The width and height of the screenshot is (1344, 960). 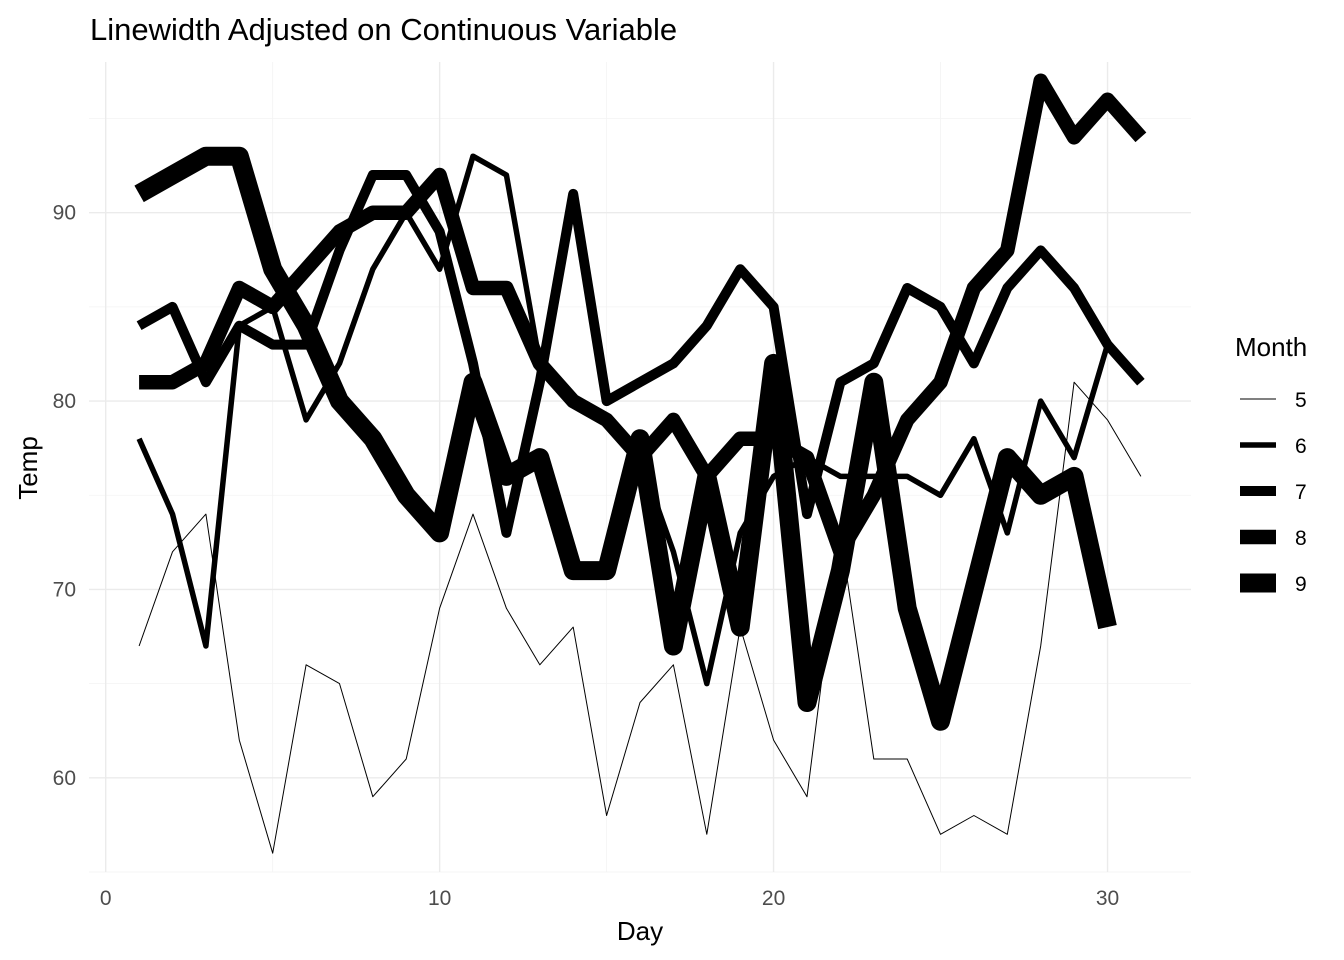 I want to click on legend: Month 5 6 7 8 9, so click(x=1271, y=464).